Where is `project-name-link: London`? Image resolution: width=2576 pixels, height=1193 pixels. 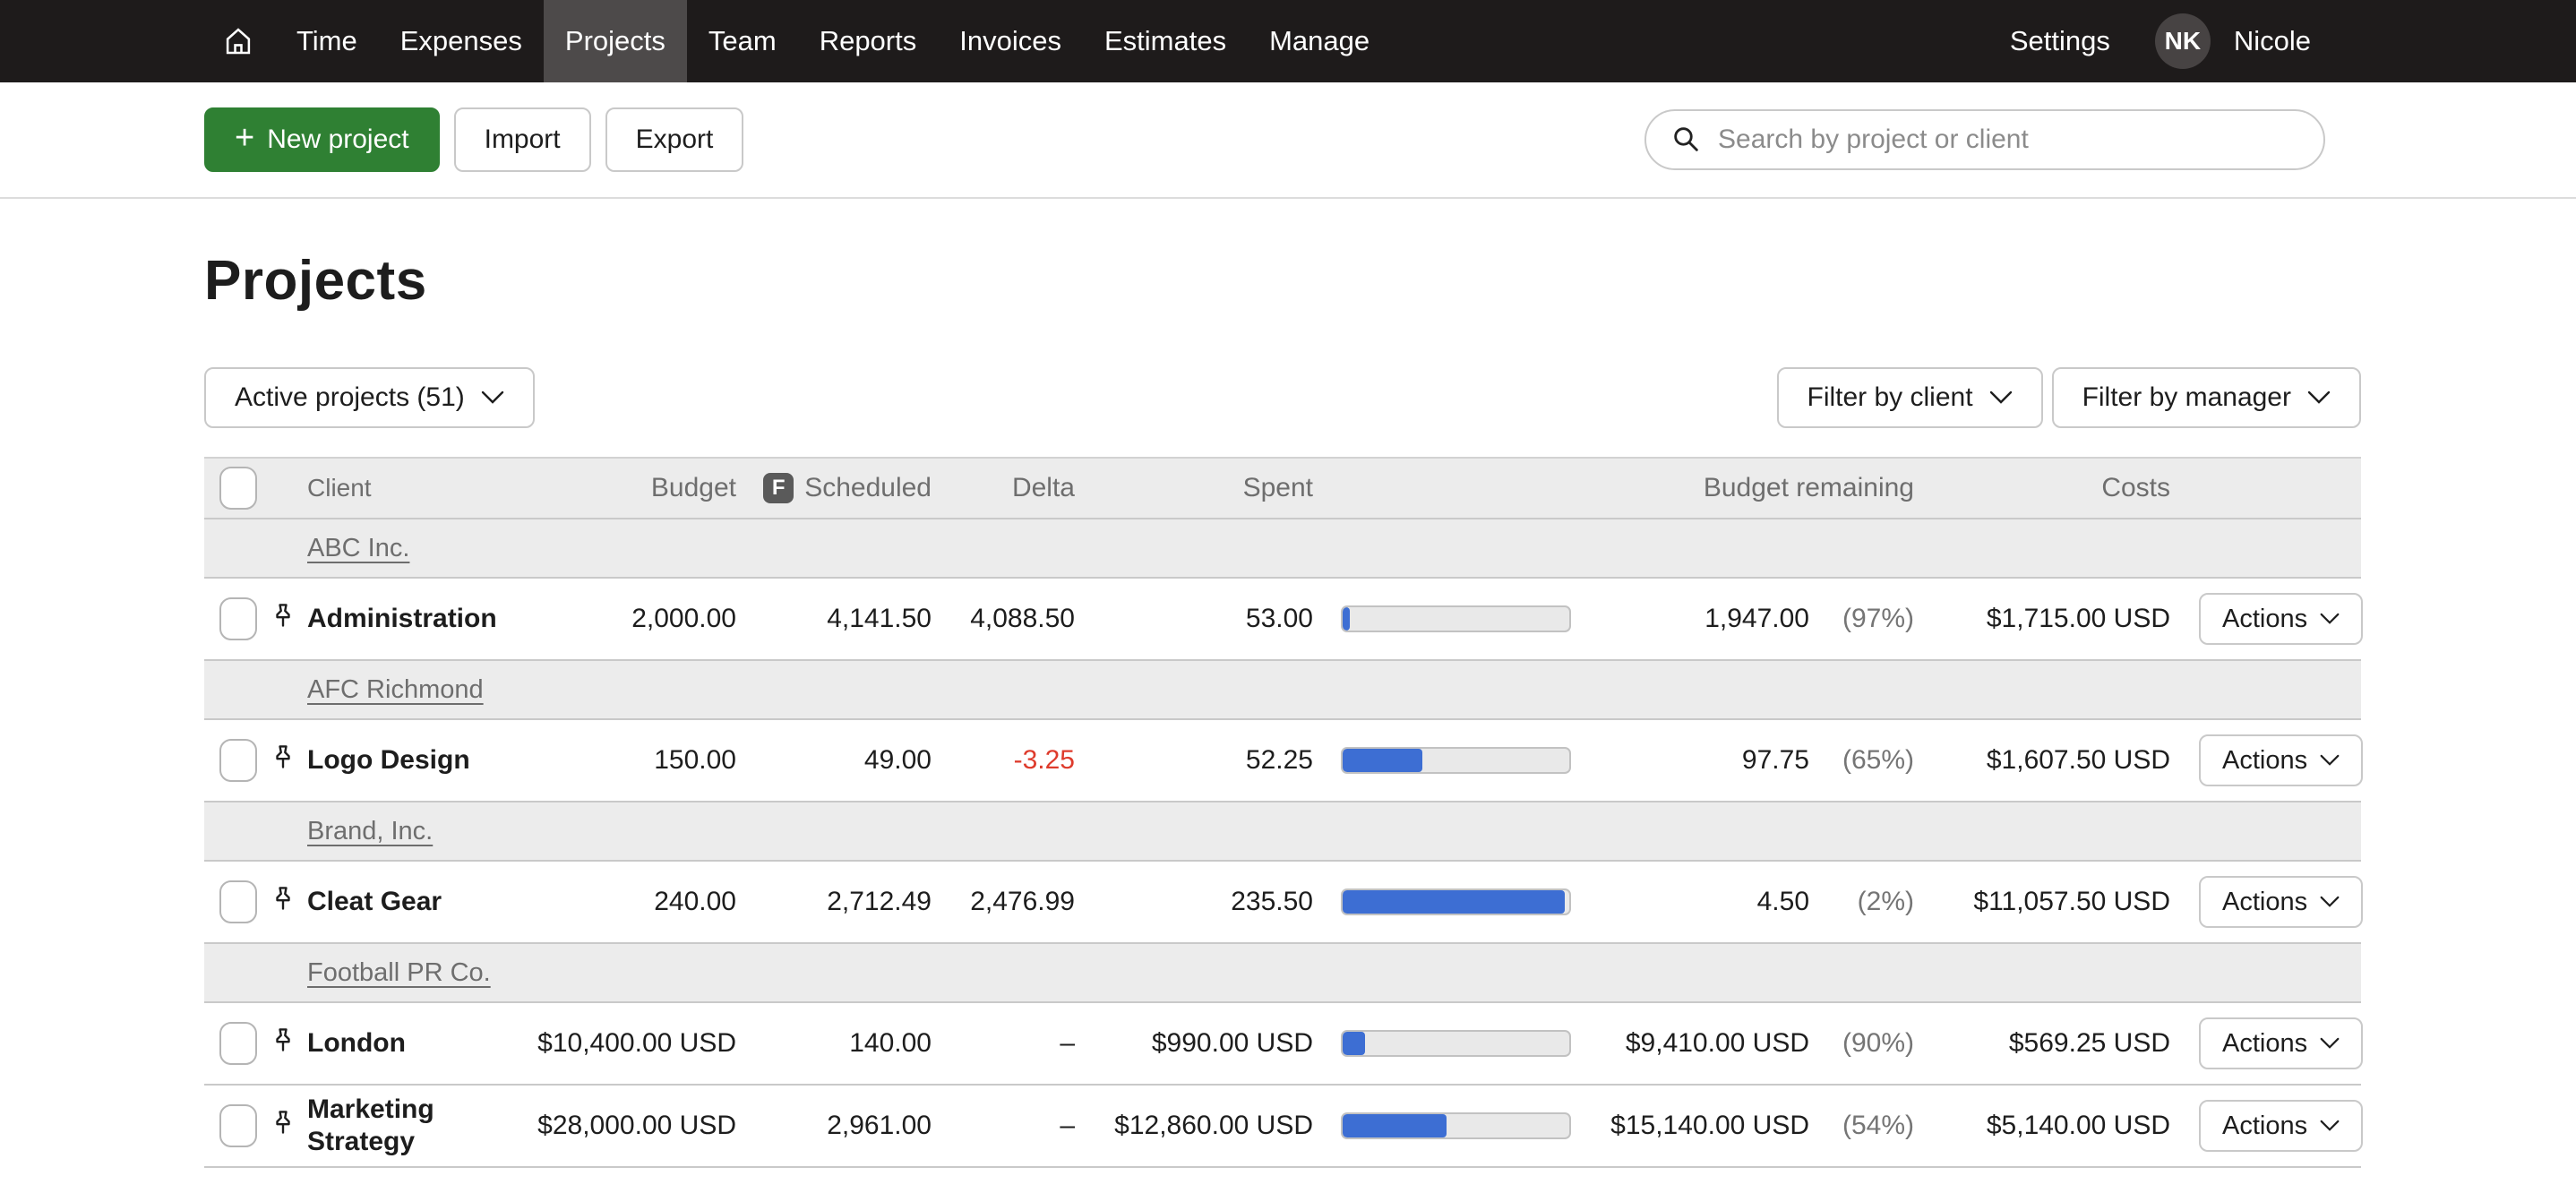
project-name-link: London is located at coordinates (356, 1043).